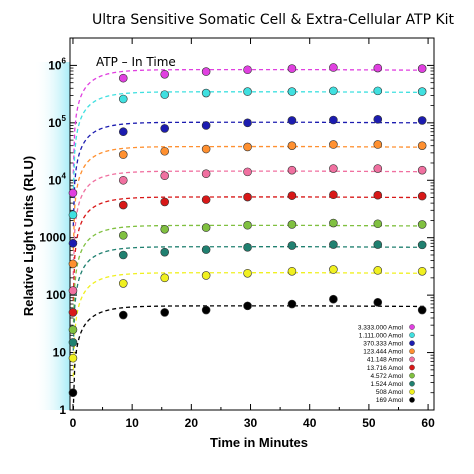 This screenshot has width=474, height=474. Describe the element at coordinates (56, 295) in the screenshot. I see `y-tick-label: 100` at that location.